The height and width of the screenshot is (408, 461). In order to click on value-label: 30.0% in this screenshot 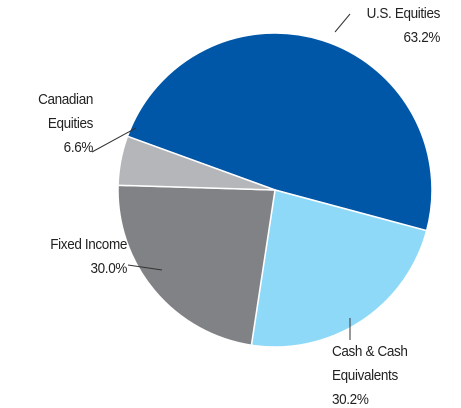, I will do `click(109, 268)`.